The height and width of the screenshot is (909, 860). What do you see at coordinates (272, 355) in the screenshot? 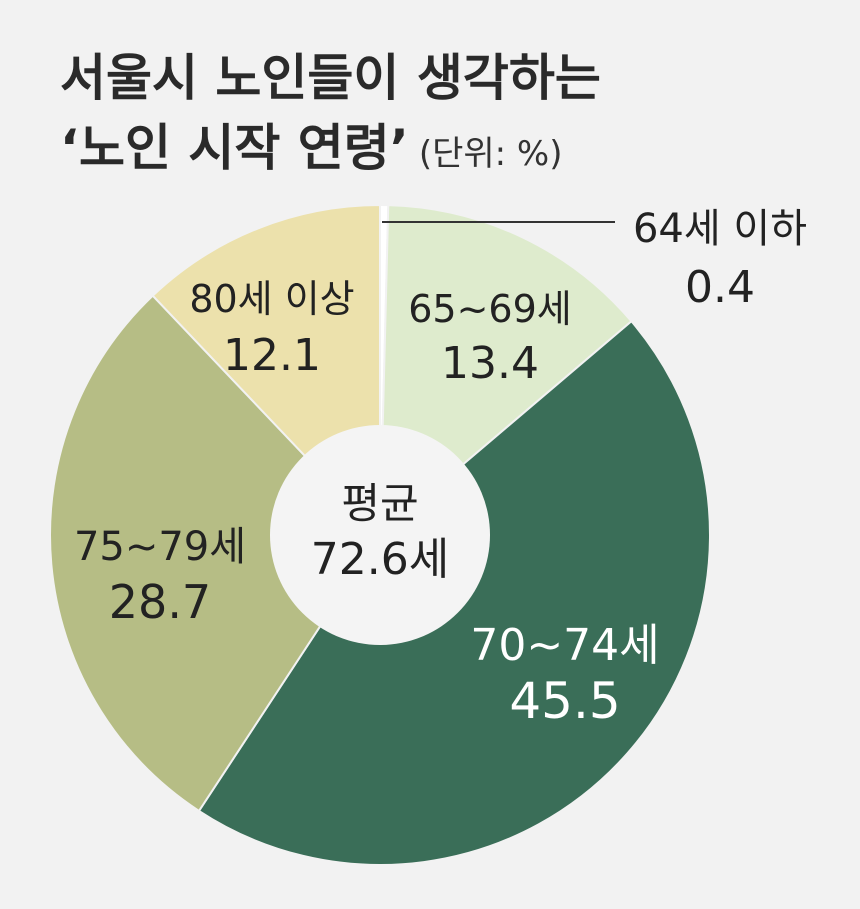
I see `slice-value-label-5: 12.1` at bounding box center [272, 355].